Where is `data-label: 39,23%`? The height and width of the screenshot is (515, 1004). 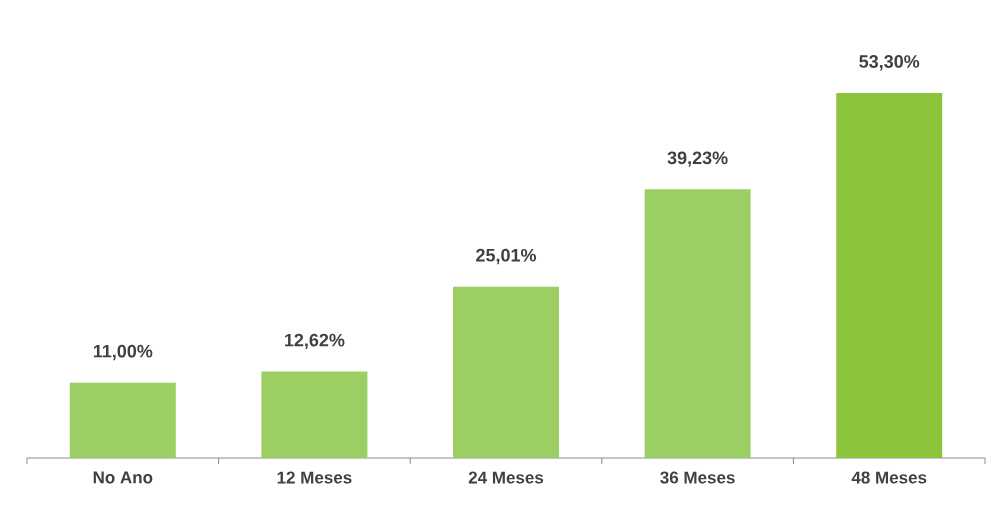
data-label: 39,23% is located at coordinates (697, 159).